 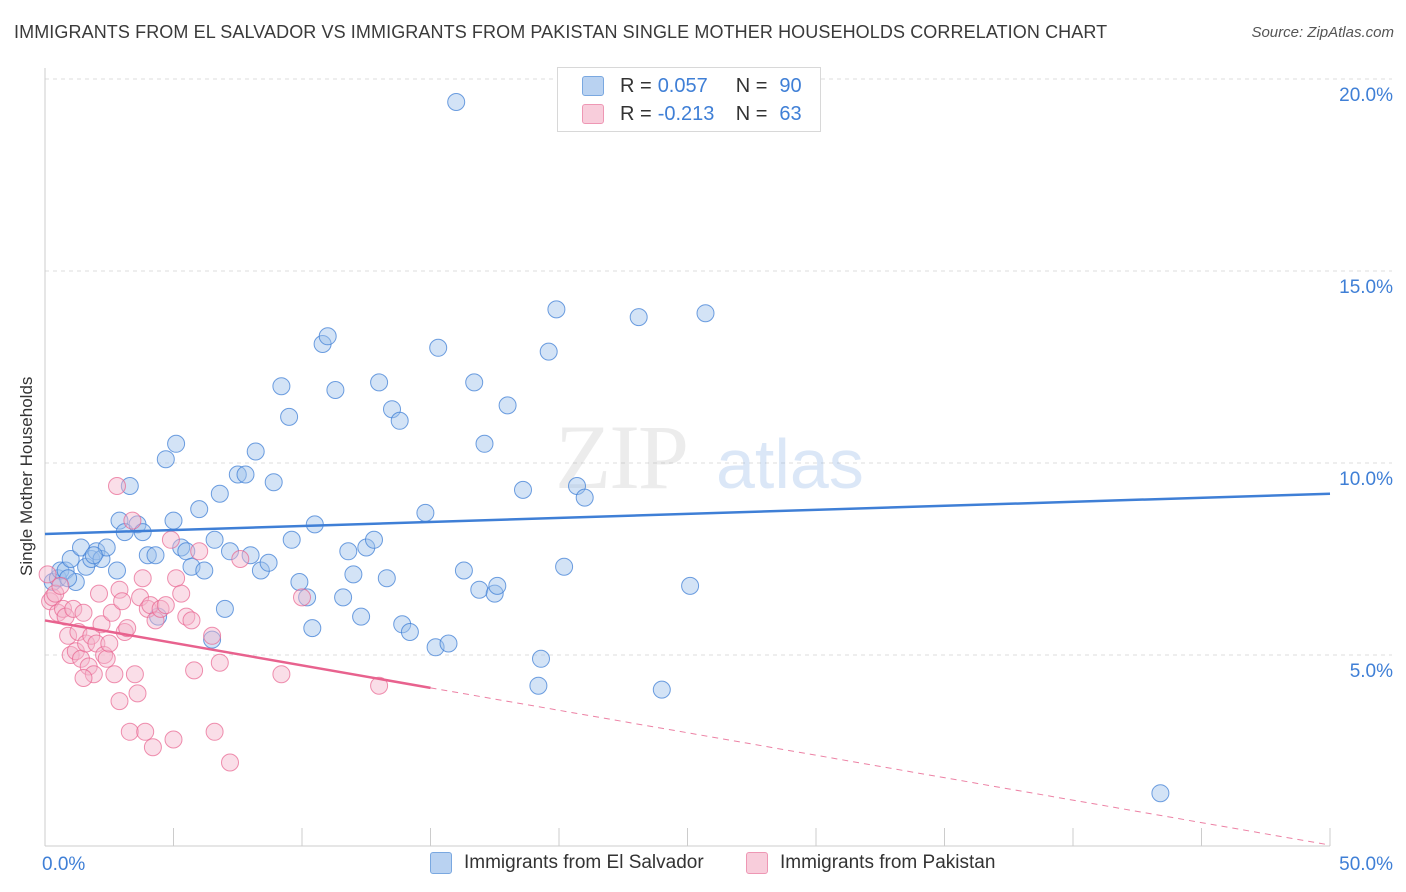 What do you see at coordinates (1366, 479) in the screenshot?
I see `y-tick-label: 10.0%` at bounding box center [1366, 479].